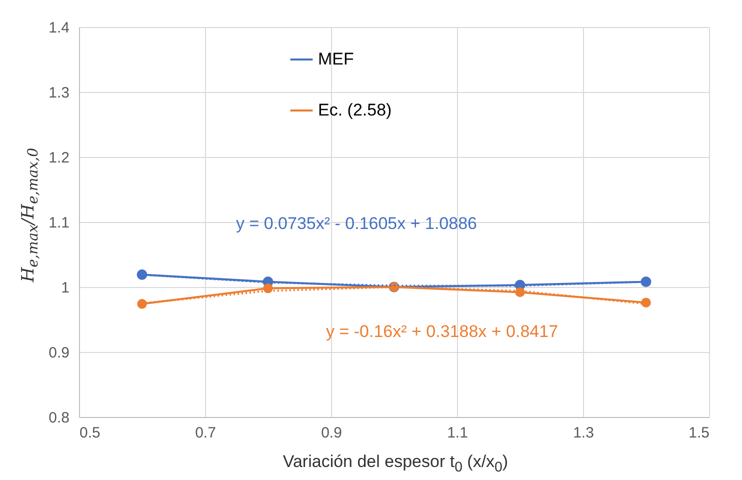 This screenshot has height=480, width=742. What do you see at coordinates (396, 464) in the screenshot?
I see `x-axis-title: Variación del espesor t$_{0}$ (x/x$_{0}$)` at bounding box center [396, 464].